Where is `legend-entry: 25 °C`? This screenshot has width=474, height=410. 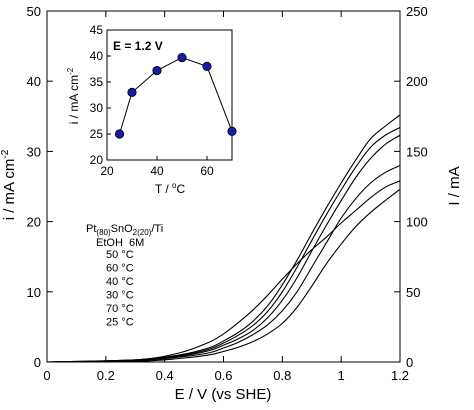
legend-entry: 25 °C is located at coordinates (120, 323).